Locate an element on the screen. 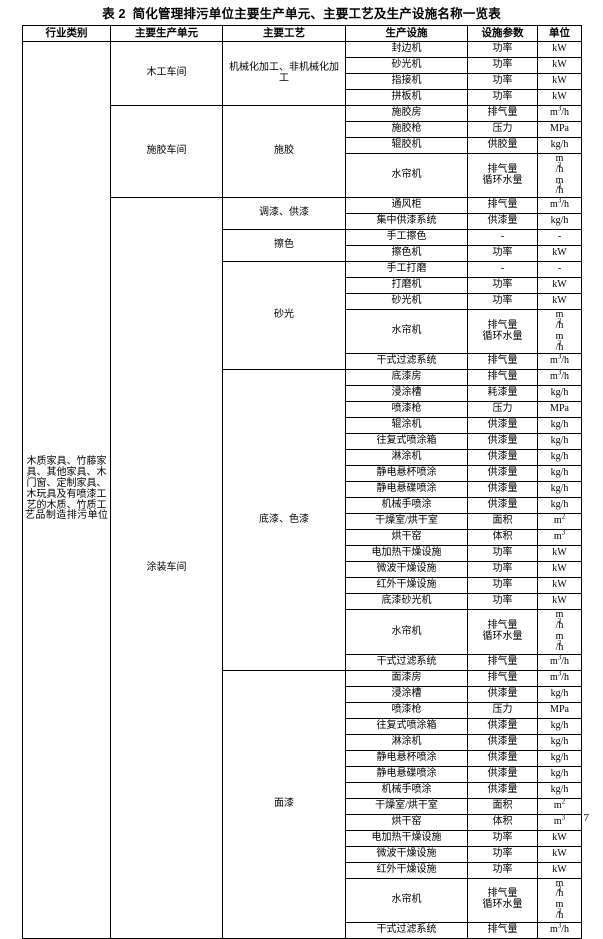 This screenshot has height=939, width=603. table-caption: 表 2 简化管理排污单位主要生产单元、主要工艺及生产设施名称一览表 is located at coordinates (301, 12).